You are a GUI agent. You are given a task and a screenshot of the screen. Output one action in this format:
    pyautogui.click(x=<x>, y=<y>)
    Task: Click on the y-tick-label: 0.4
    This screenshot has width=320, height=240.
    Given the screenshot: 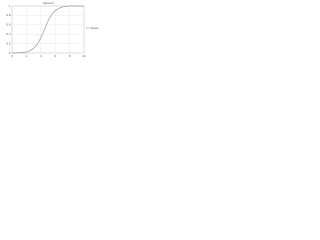 What is the action you would take?
    pyautogui.click(x=8, y=34)
    